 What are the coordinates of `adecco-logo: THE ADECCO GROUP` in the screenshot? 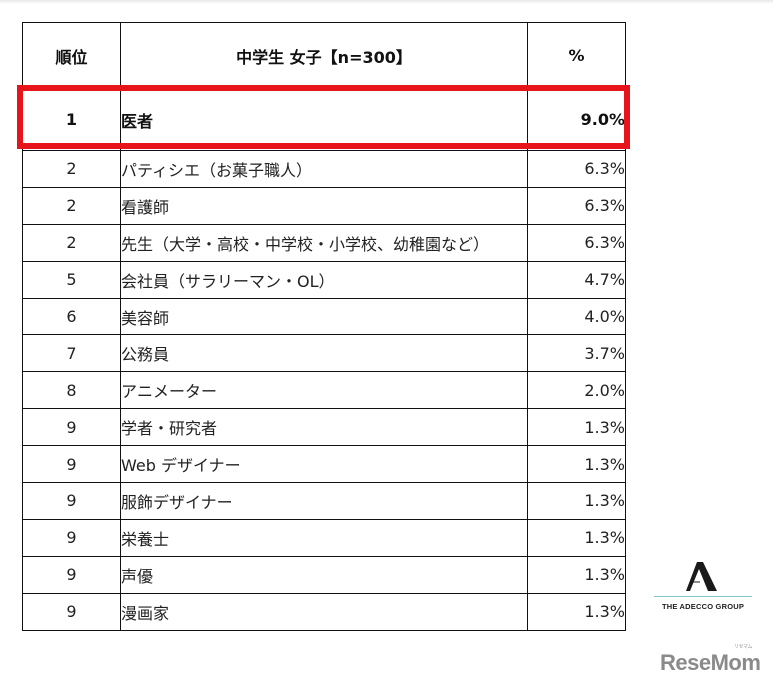 It's located at (703, 585).